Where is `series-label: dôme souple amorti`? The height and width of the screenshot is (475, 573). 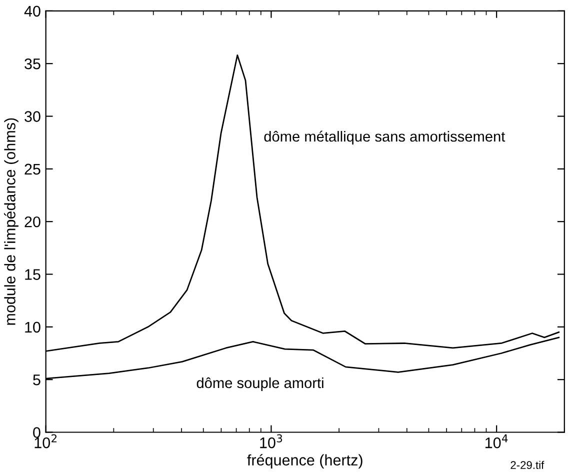
series-label: dôme souple amorti is located at coordinates (260, 384).